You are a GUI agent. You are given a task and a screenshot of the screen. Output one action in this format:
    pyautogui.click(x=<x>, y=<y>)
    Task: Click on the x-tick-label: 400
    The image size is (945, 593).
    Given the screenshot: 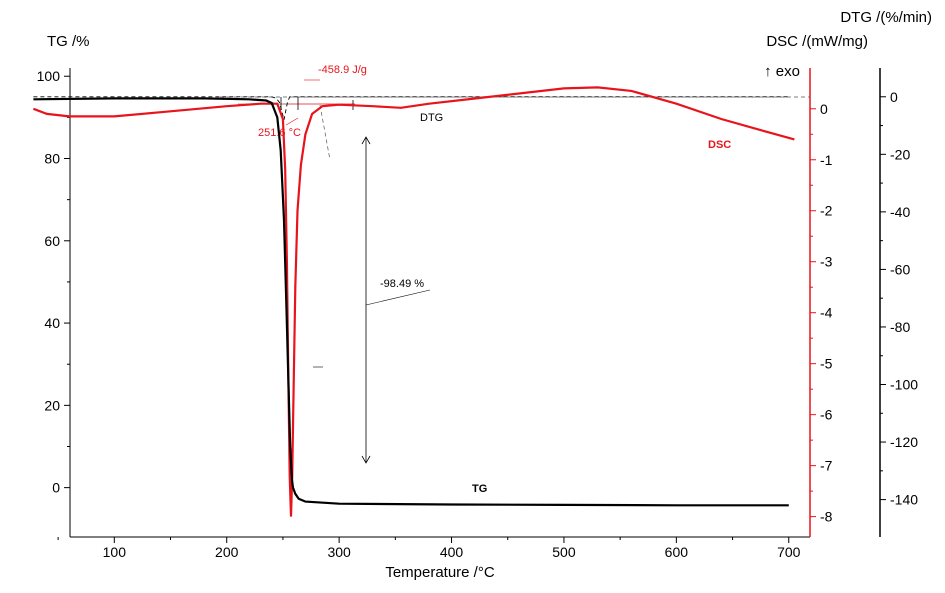 What is the action you would take?
    pyautogui.click(x=452, y=552)
    